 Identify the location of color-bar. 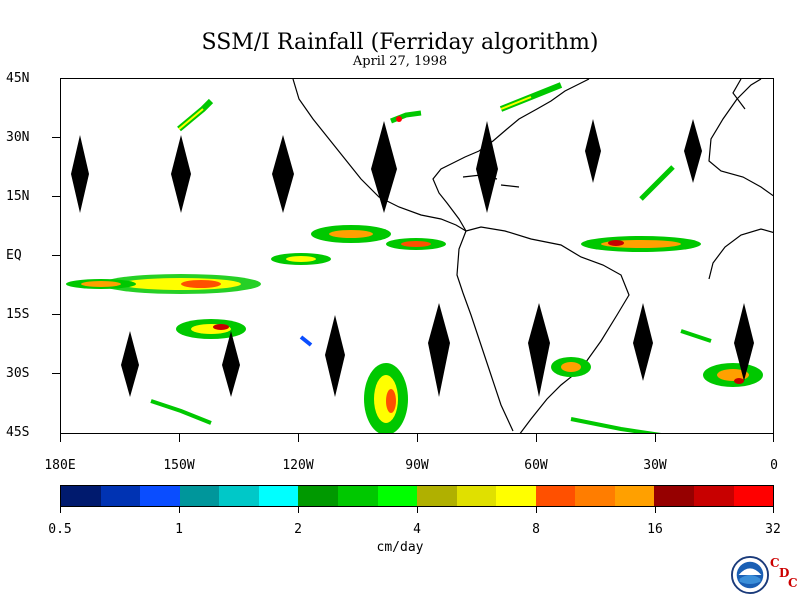
(417, 496).